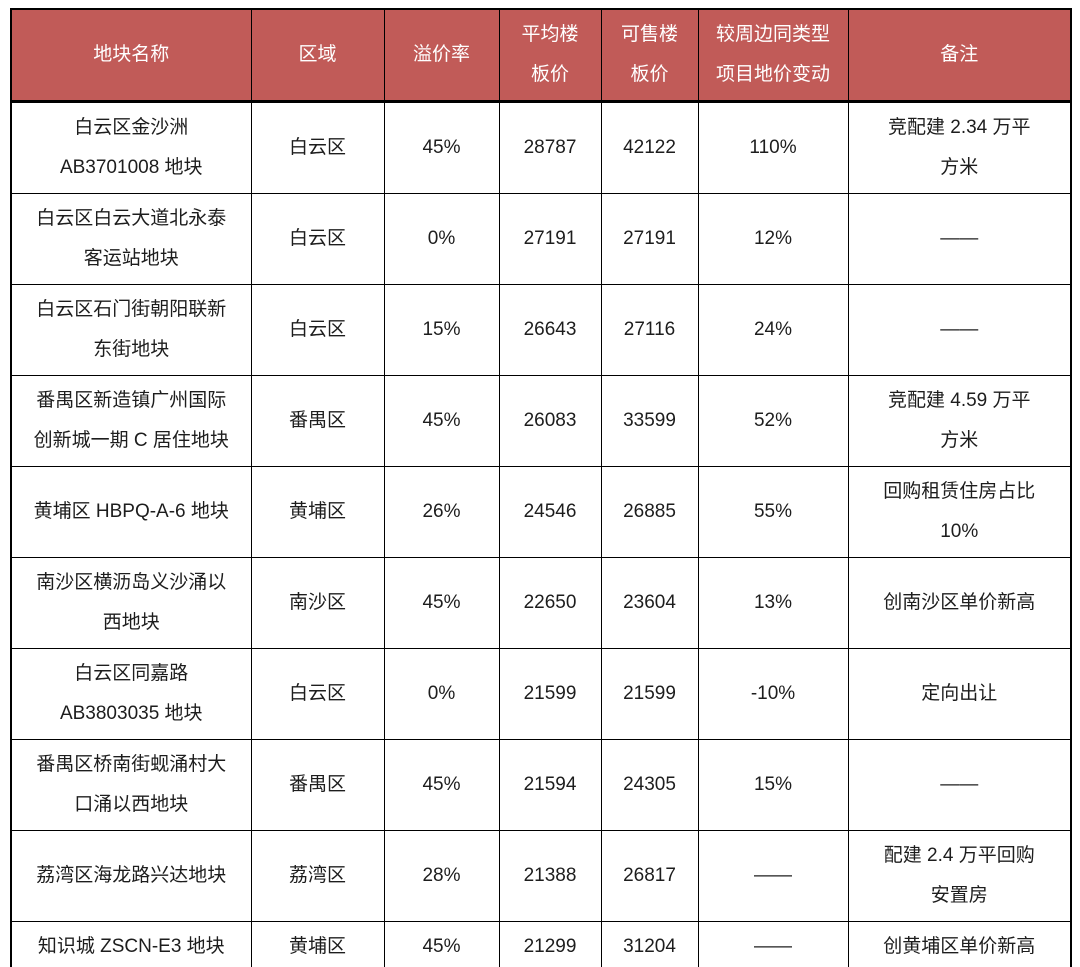  What do you see at coordinates (550, 876) in the screenshot?
I see `avg-floor-price-cell: 21388` at bounding box center [550, 876].